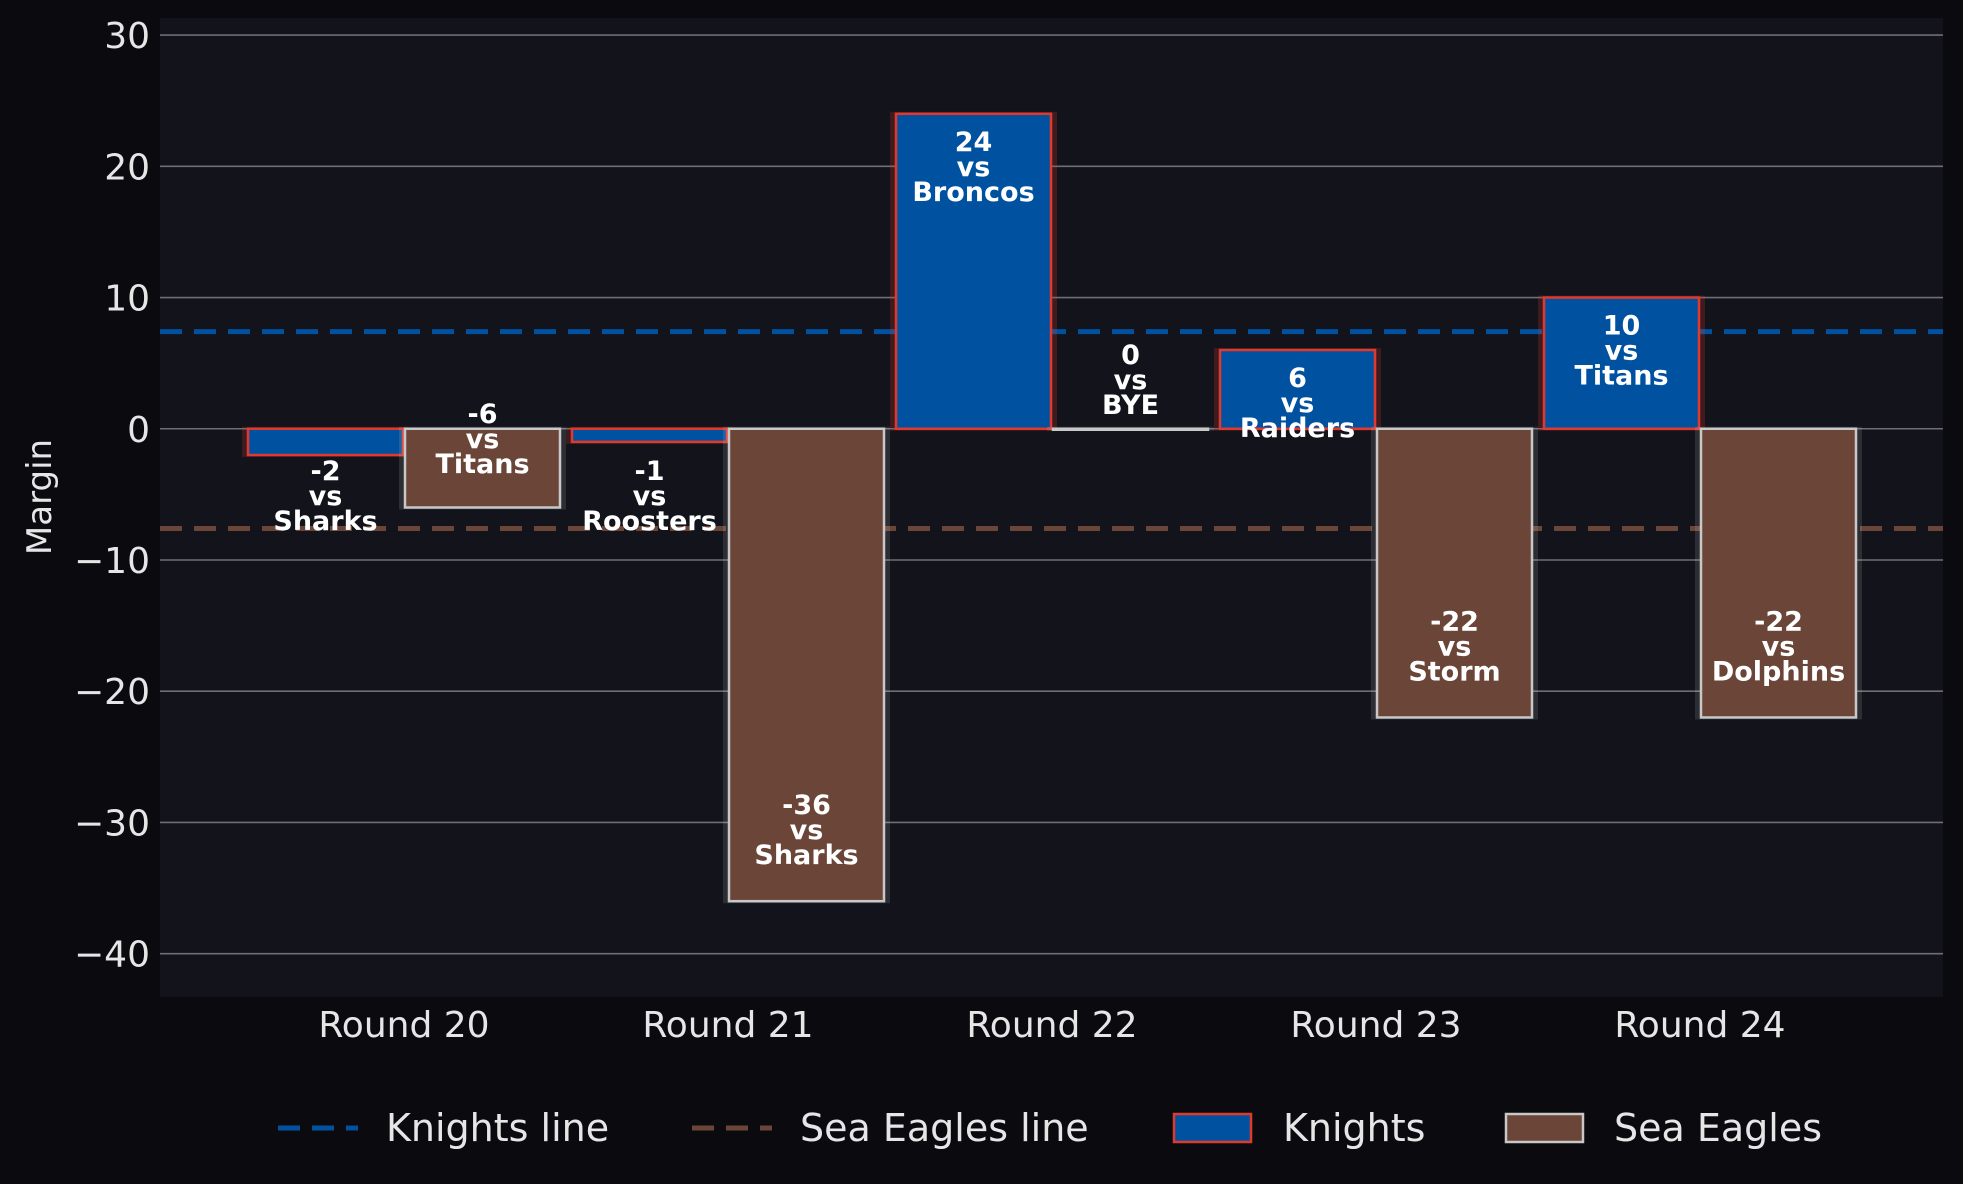 The image size is (1963, 1184). I want to click on bar-label: 6, so click(1297, 378).